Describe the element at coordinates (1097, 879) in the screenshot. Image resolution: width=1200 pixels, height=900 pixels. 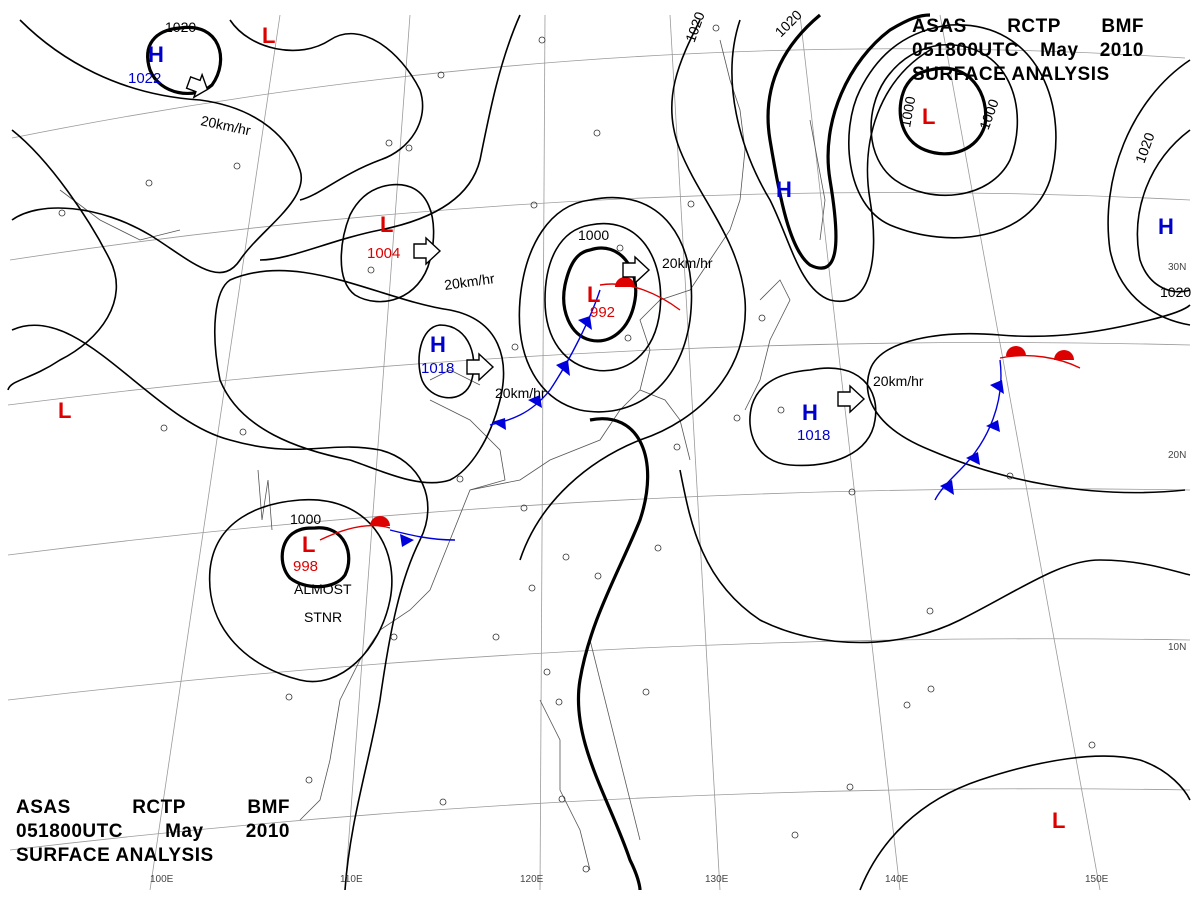
I see `lon-label: 150E` at that location.